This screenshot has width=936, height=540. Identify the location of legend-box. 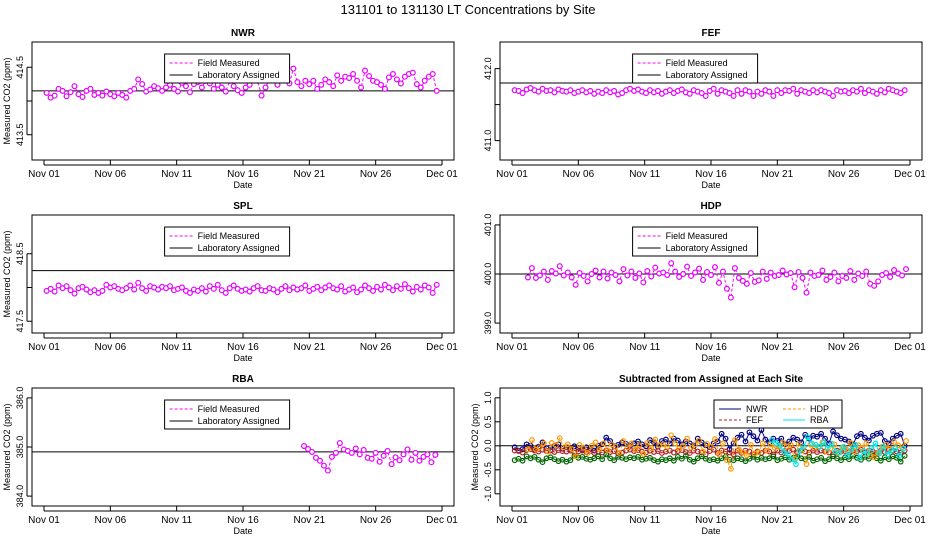
(695, 68).